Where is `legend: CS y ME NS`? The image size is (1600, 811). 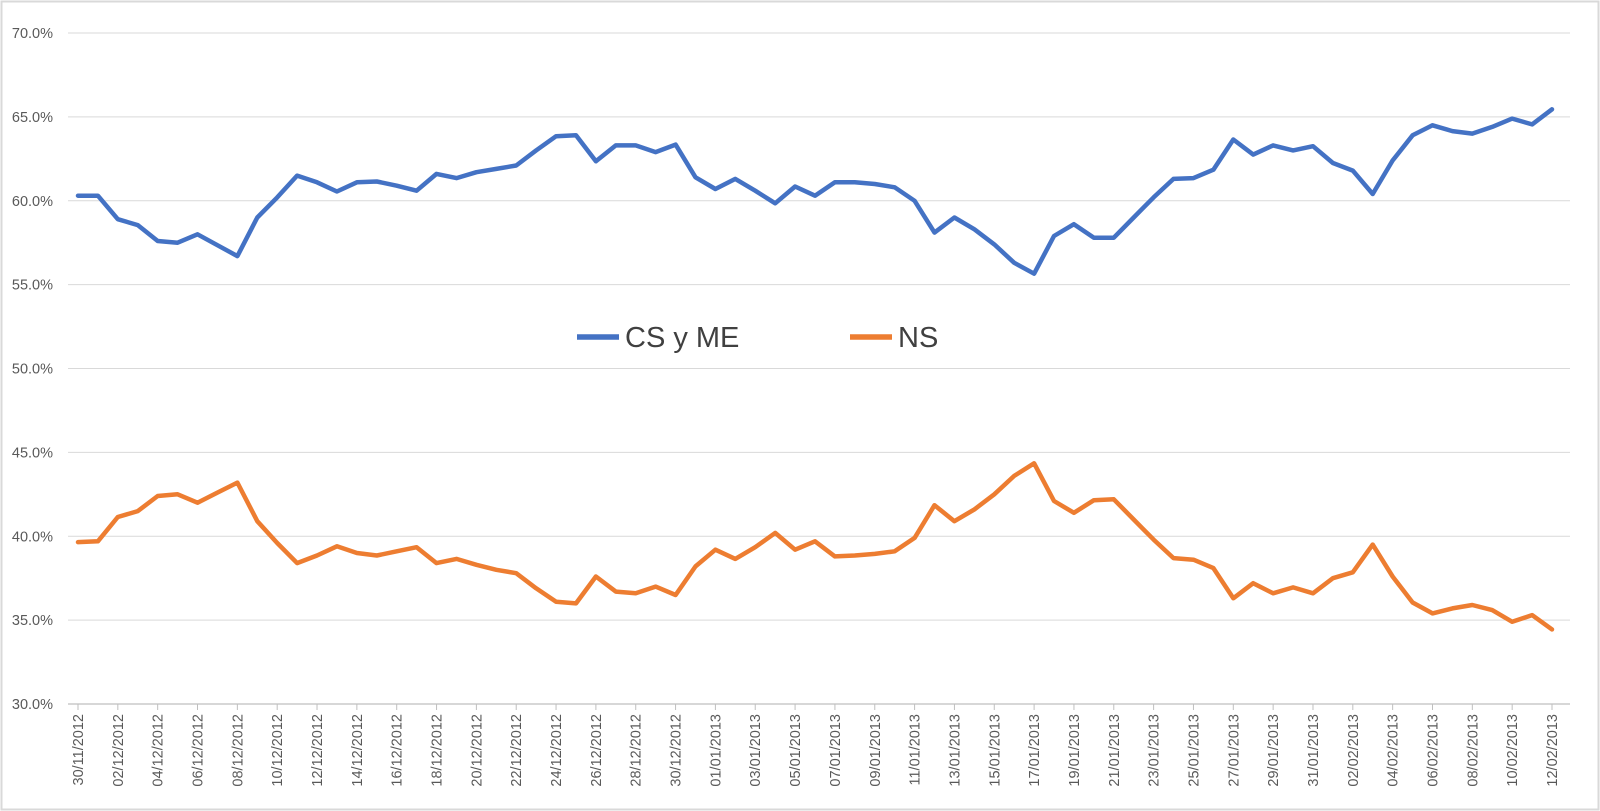
legend: CS y ME NS is located at coordinates (757, 338).